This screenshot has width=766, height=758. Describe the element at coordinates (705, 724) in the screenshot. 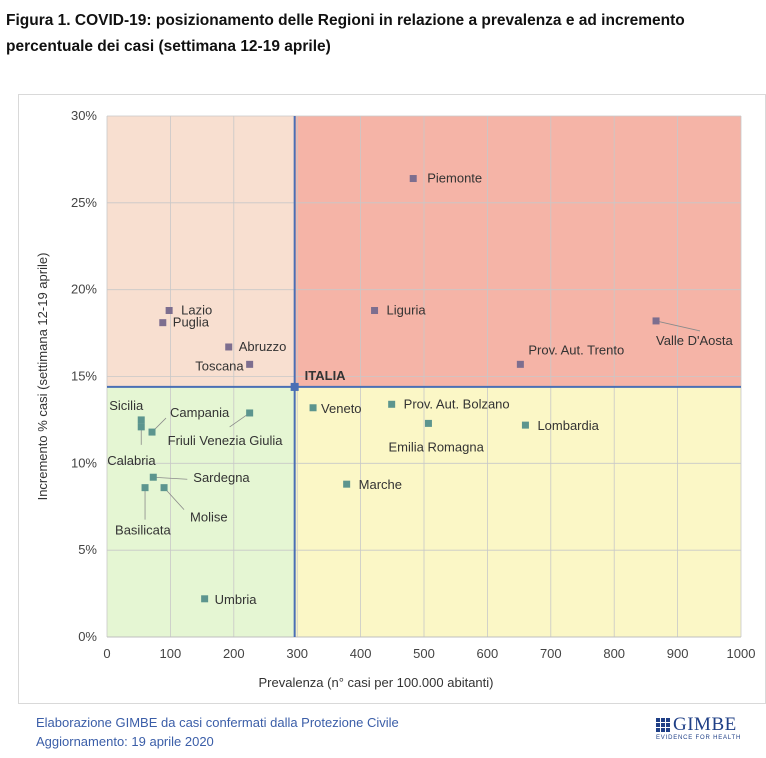

I see `logo-name: GIMBE` at that location.